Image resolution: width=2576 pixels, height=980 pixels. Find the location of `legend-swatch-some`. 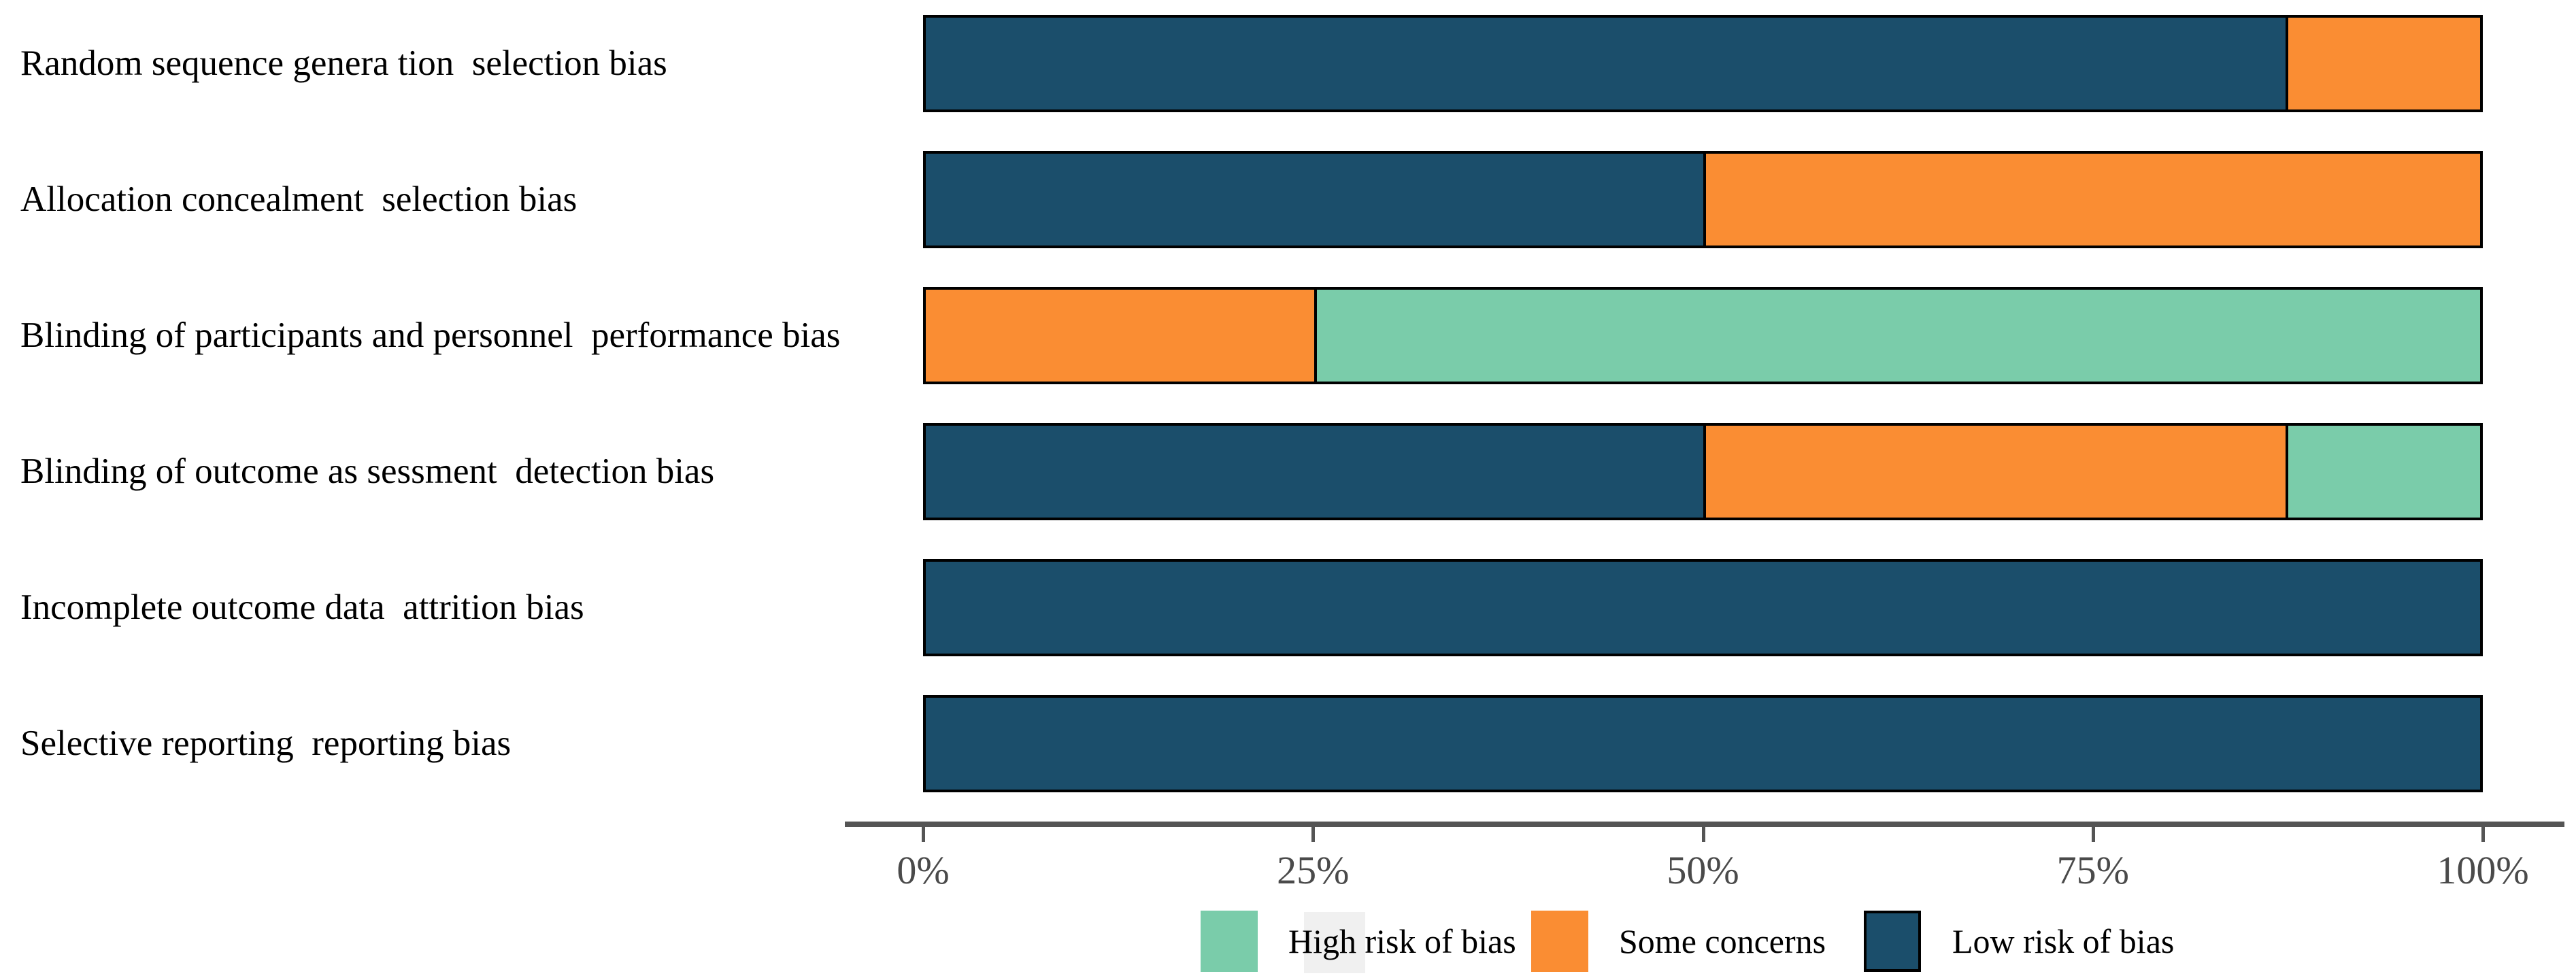

legend-swatch-some is located at coordinates (1559, 942).